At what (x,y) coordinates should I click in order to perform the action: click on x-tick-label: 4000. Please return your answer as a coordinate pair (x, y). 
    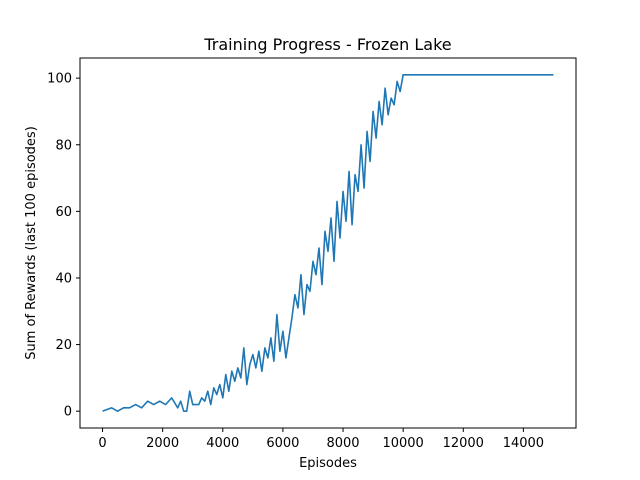
    Looking at the image, I should click on (222, 443).